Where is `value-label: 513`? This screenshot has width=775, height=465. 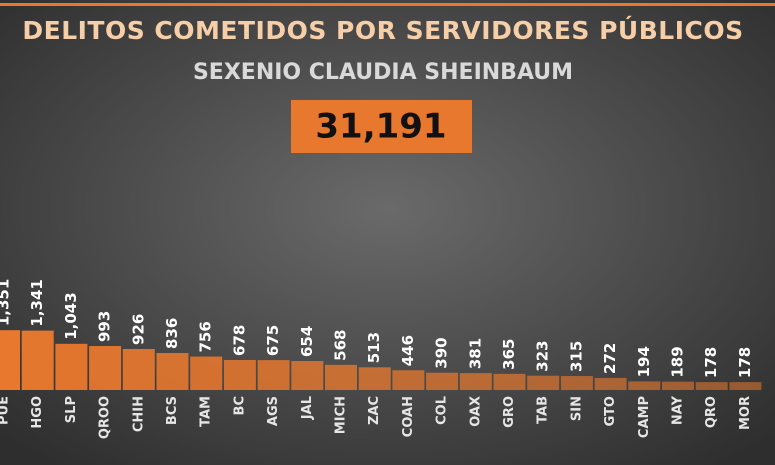
value-label: 513 is located at coordinates (374, 347).